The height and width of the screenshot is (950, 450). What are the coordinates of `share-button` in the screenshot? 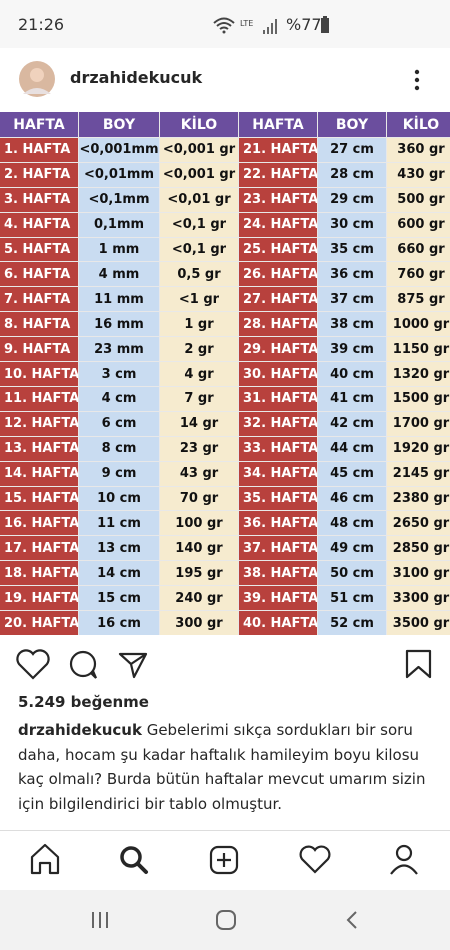 It's located at (133, 665).